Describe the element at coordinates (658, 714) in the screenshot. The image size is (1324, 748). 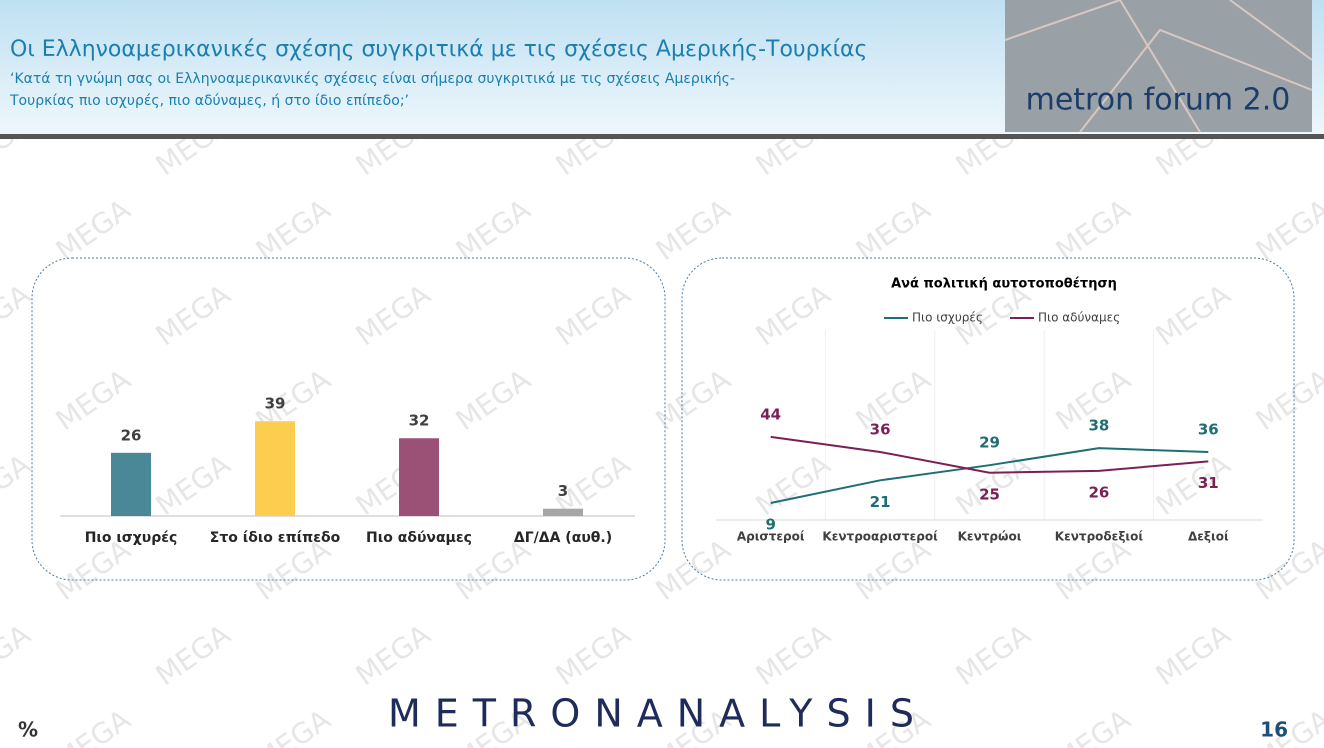
I see `footer-brand: METRONANALYSIS` at that location.